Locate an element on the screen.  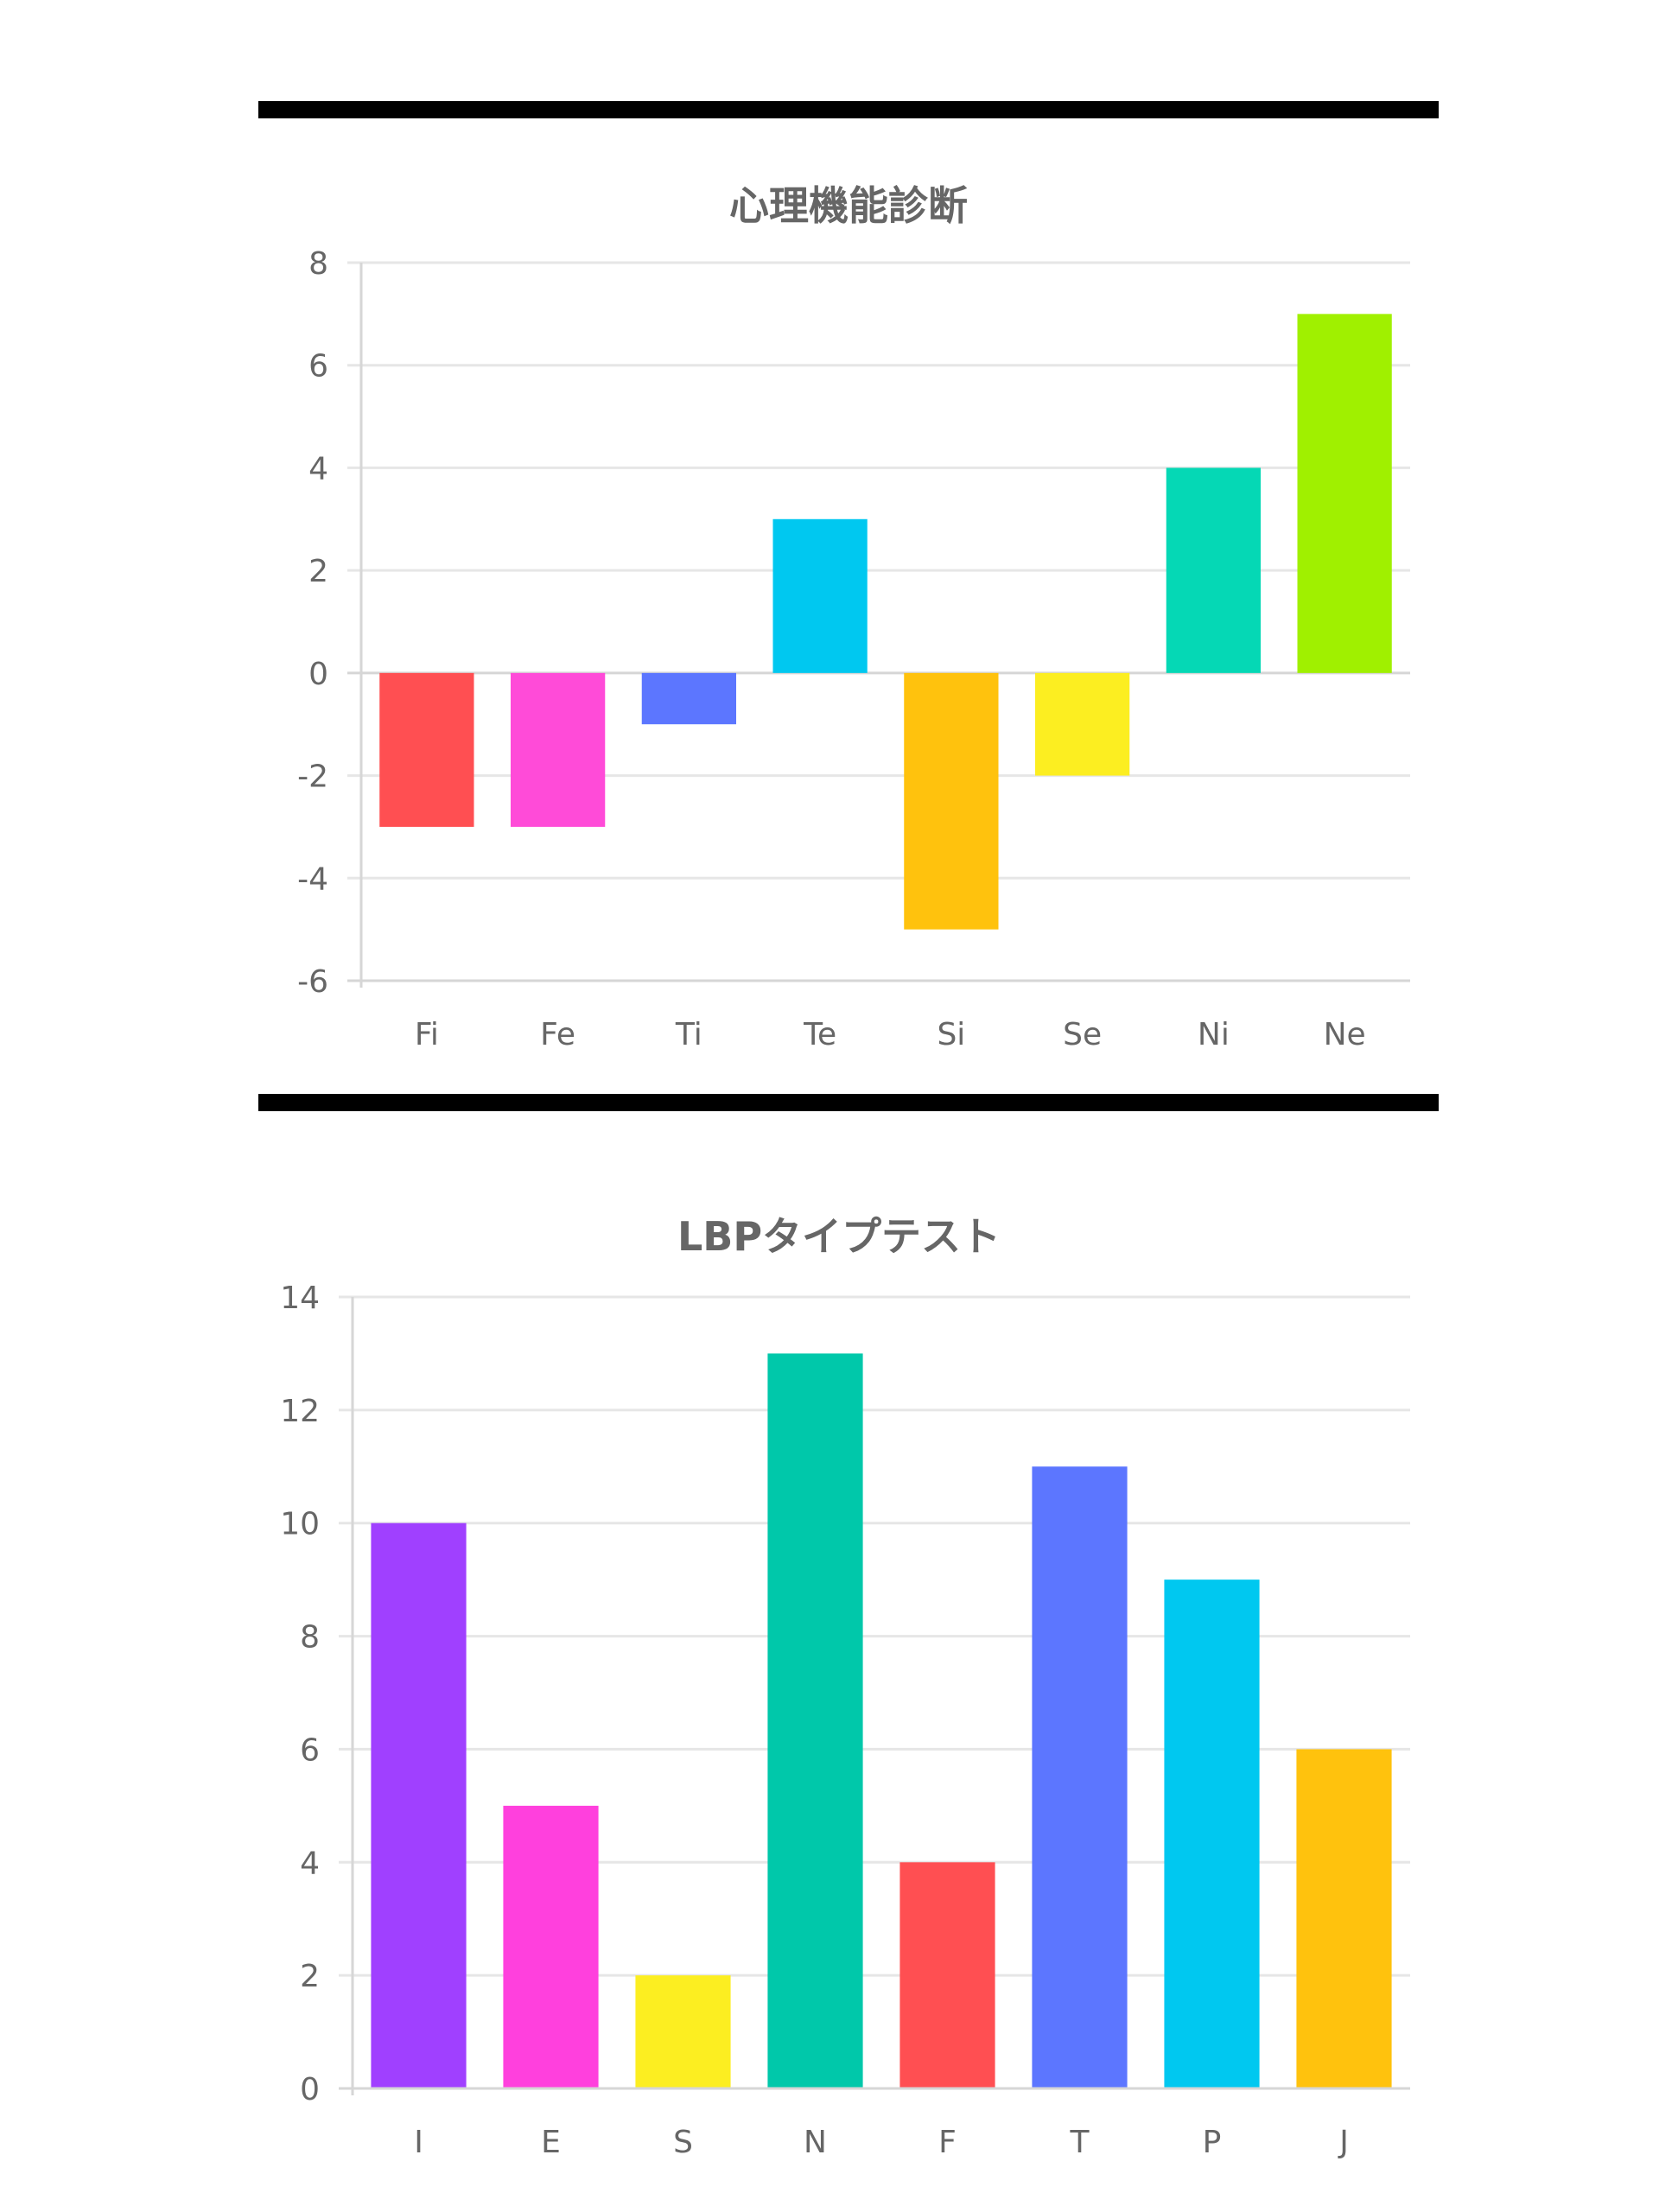
bar-fe is located at coordinates (558, 749).